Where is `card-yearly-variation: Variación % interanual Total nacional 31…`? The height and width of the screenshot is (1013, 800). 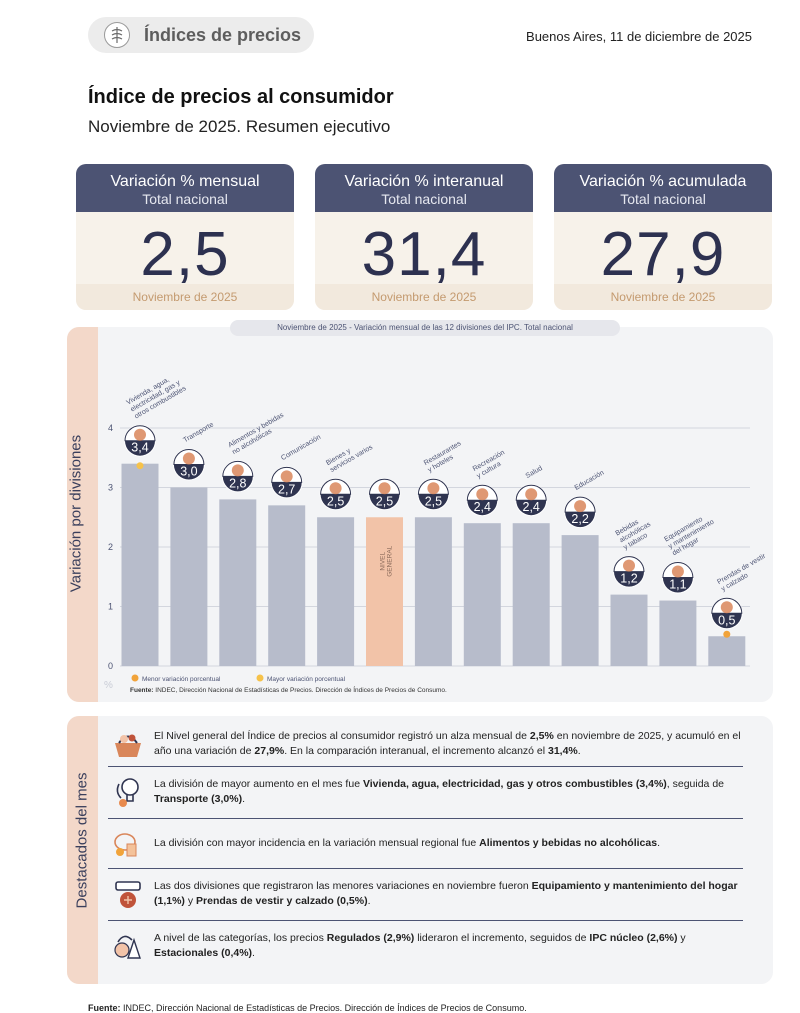
card-yearly-variation: Variación % interanual Total nacional 31… is located at coordinates (424, 237).